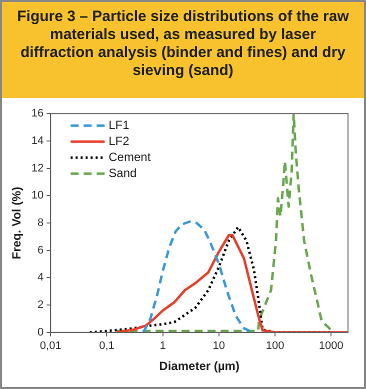  I want to click on y-tick-label: 2, so click(41, 305).